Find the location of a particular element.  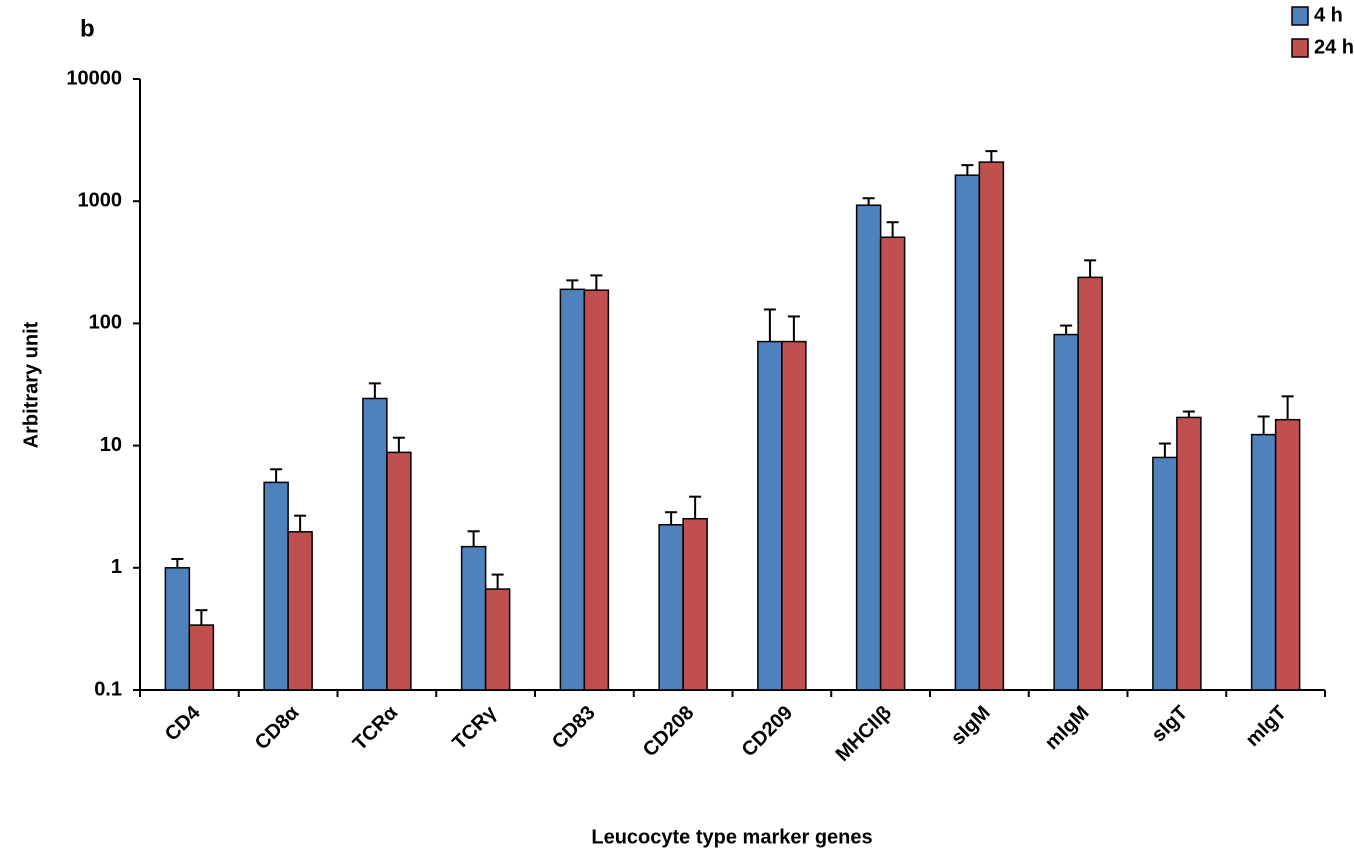

y-tick-label: 1 is located at coordinates (116, 567).